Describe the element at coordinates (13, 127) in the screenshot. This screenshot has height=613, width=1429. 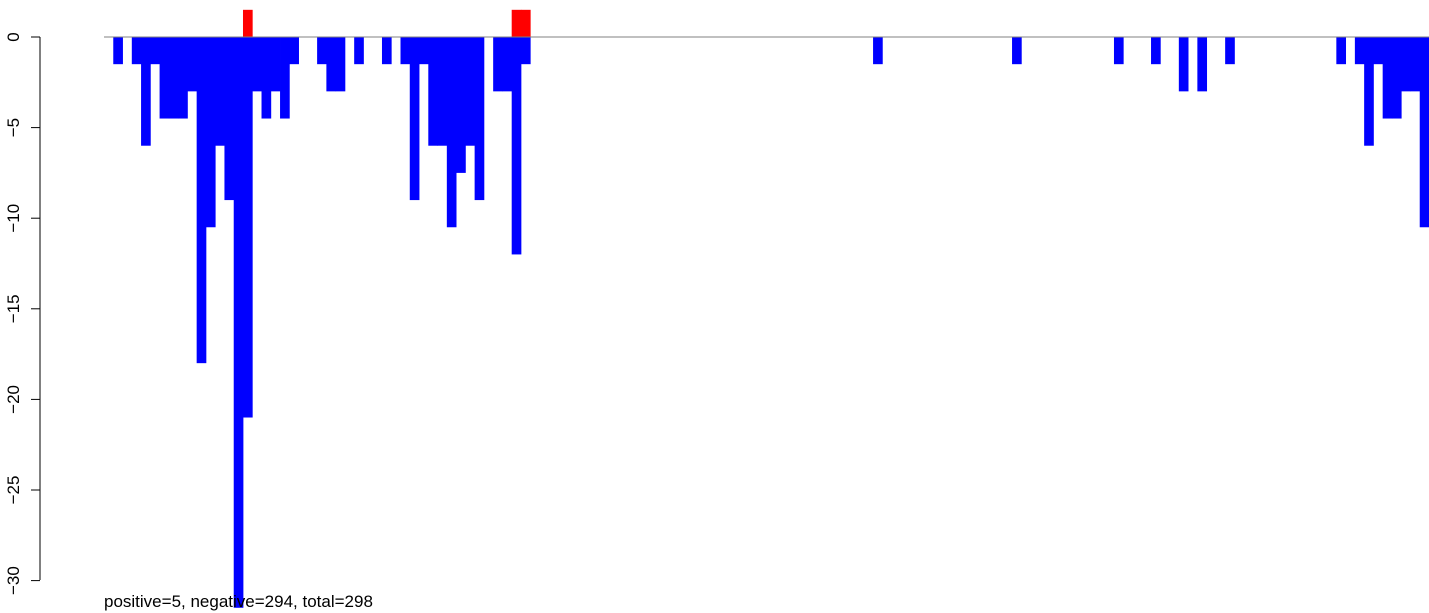
I see `y-tick-label: −5` at that location.